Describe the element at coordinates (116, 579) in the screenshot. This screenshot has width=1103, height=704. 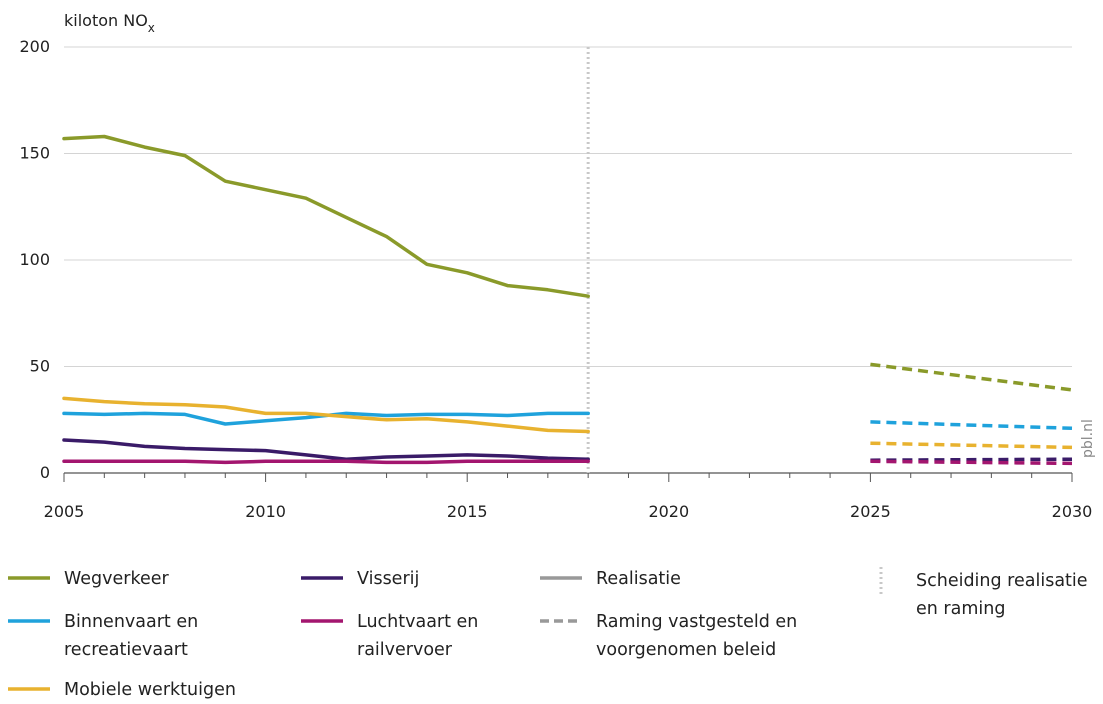
I see `legend-label: Wegverkeer` at that location.